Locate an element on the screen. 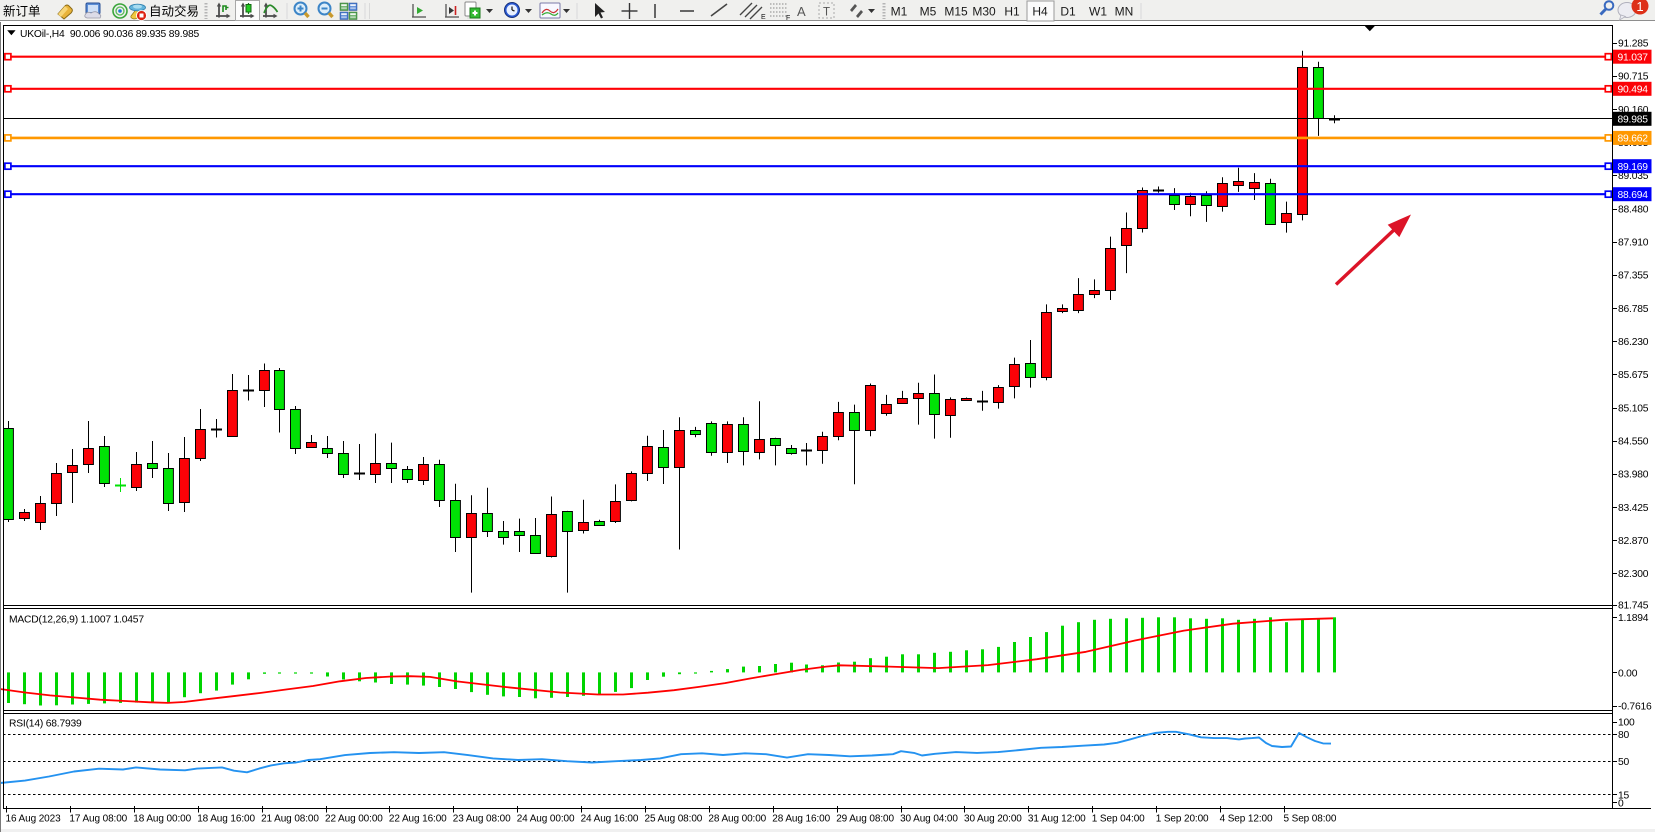  svg-text: 28 Aug 16:00 is located at coordinates (801, 819).